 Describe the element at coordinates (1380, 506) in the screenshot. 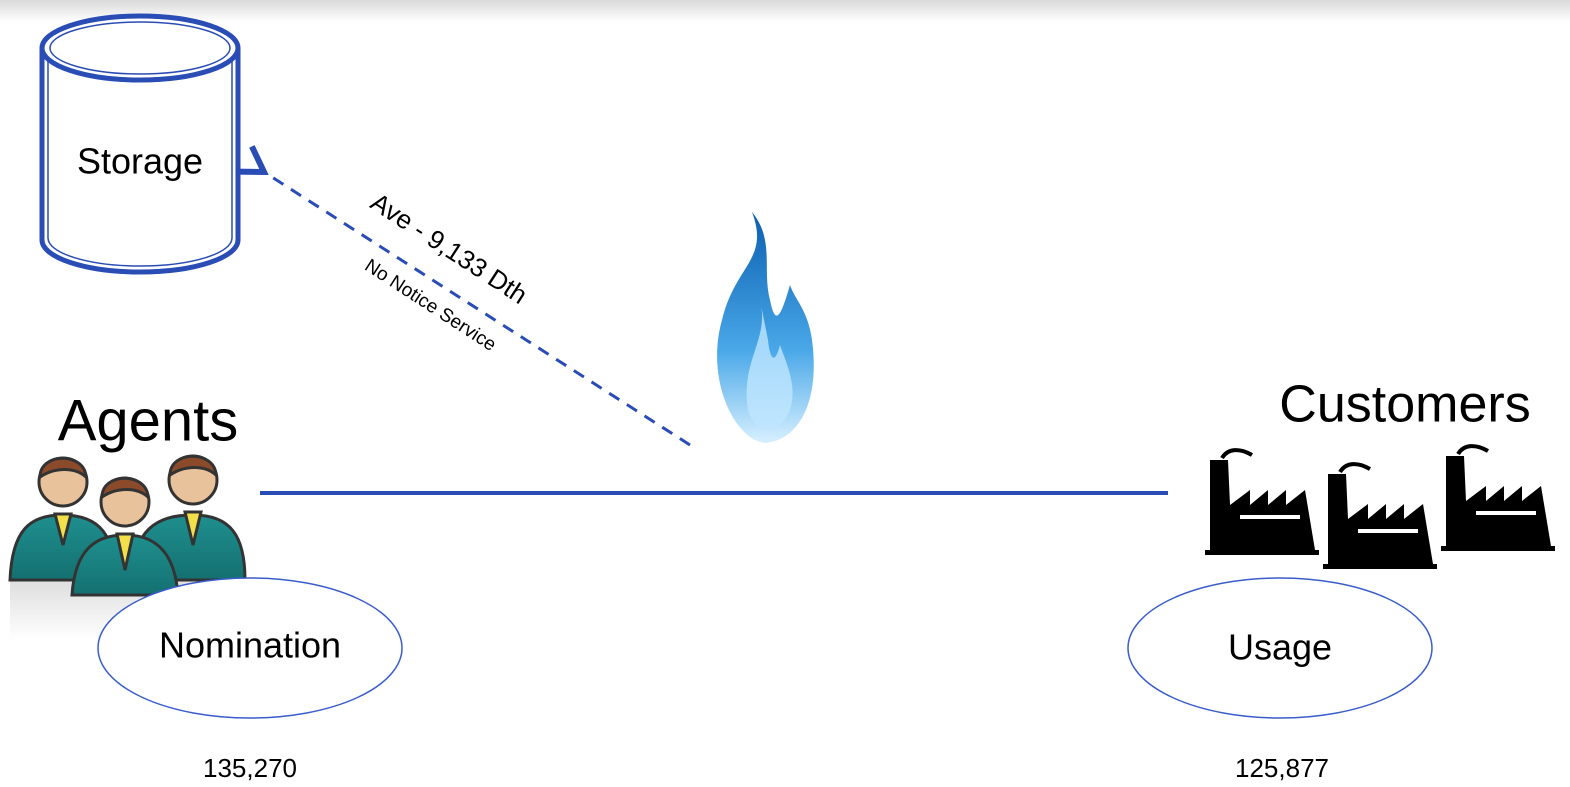

I see `factories-icon` at that location.